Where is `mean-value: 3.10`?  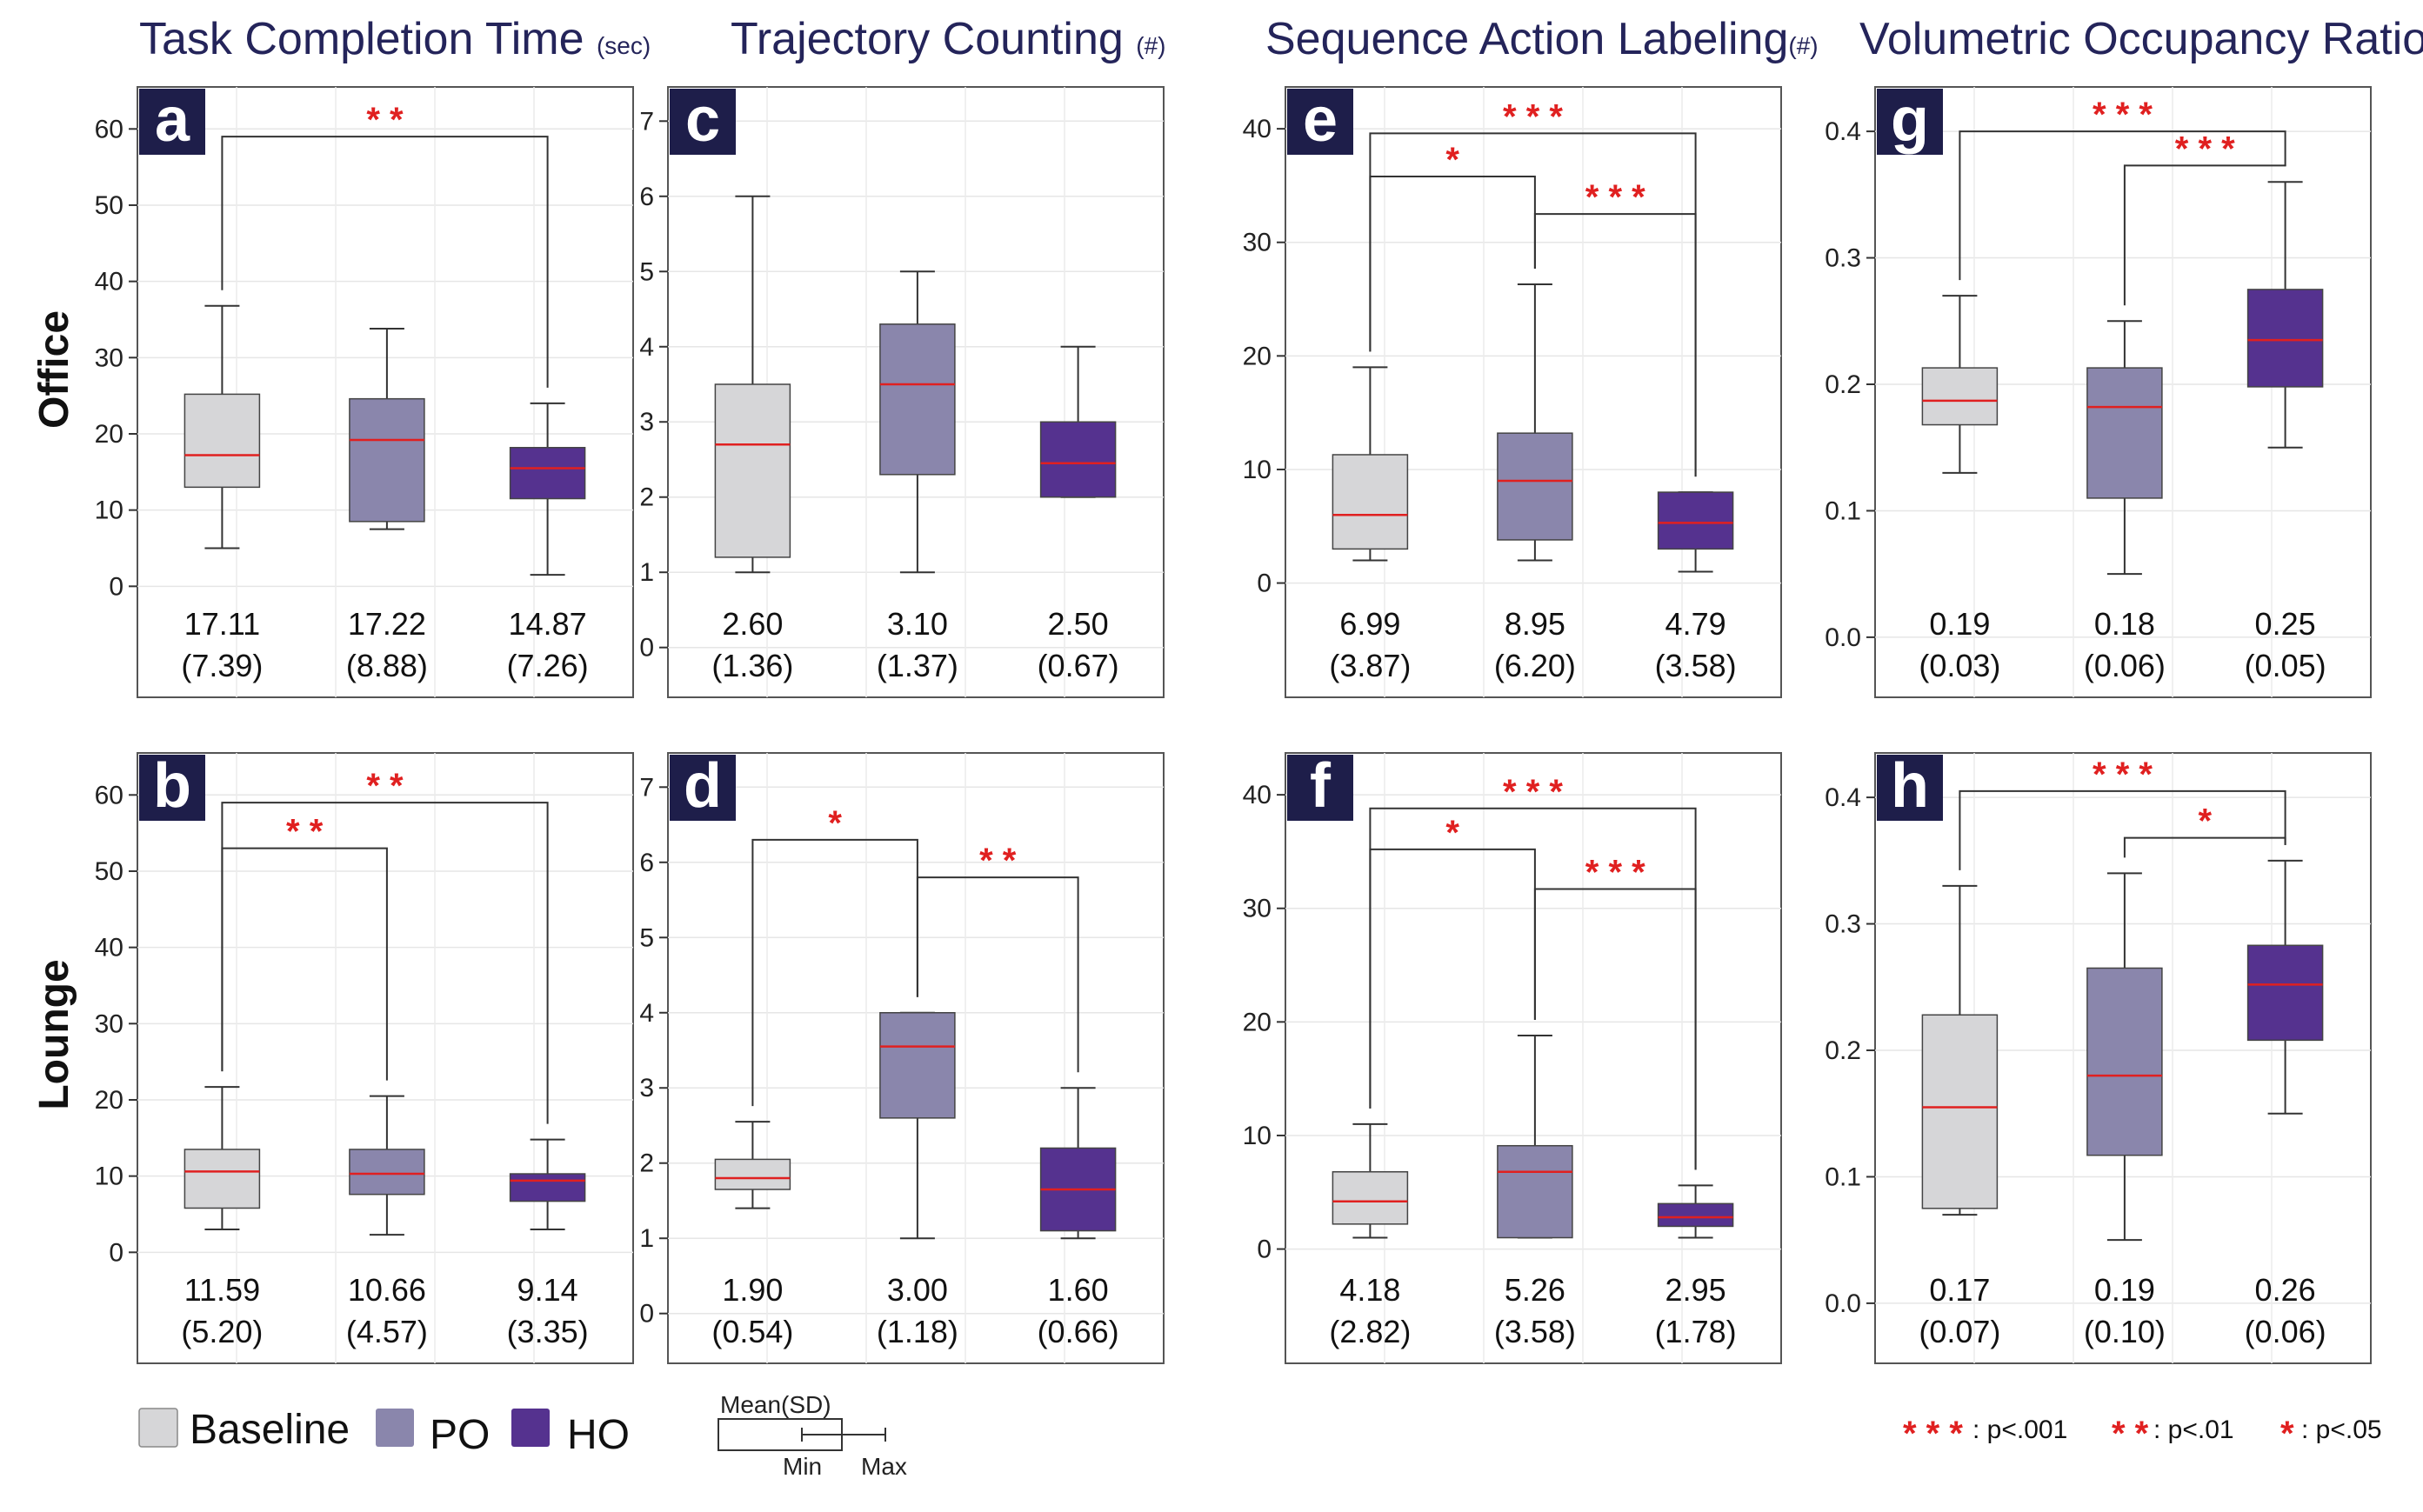
mean-value: 3.10 is located at coordinates (917, 624).